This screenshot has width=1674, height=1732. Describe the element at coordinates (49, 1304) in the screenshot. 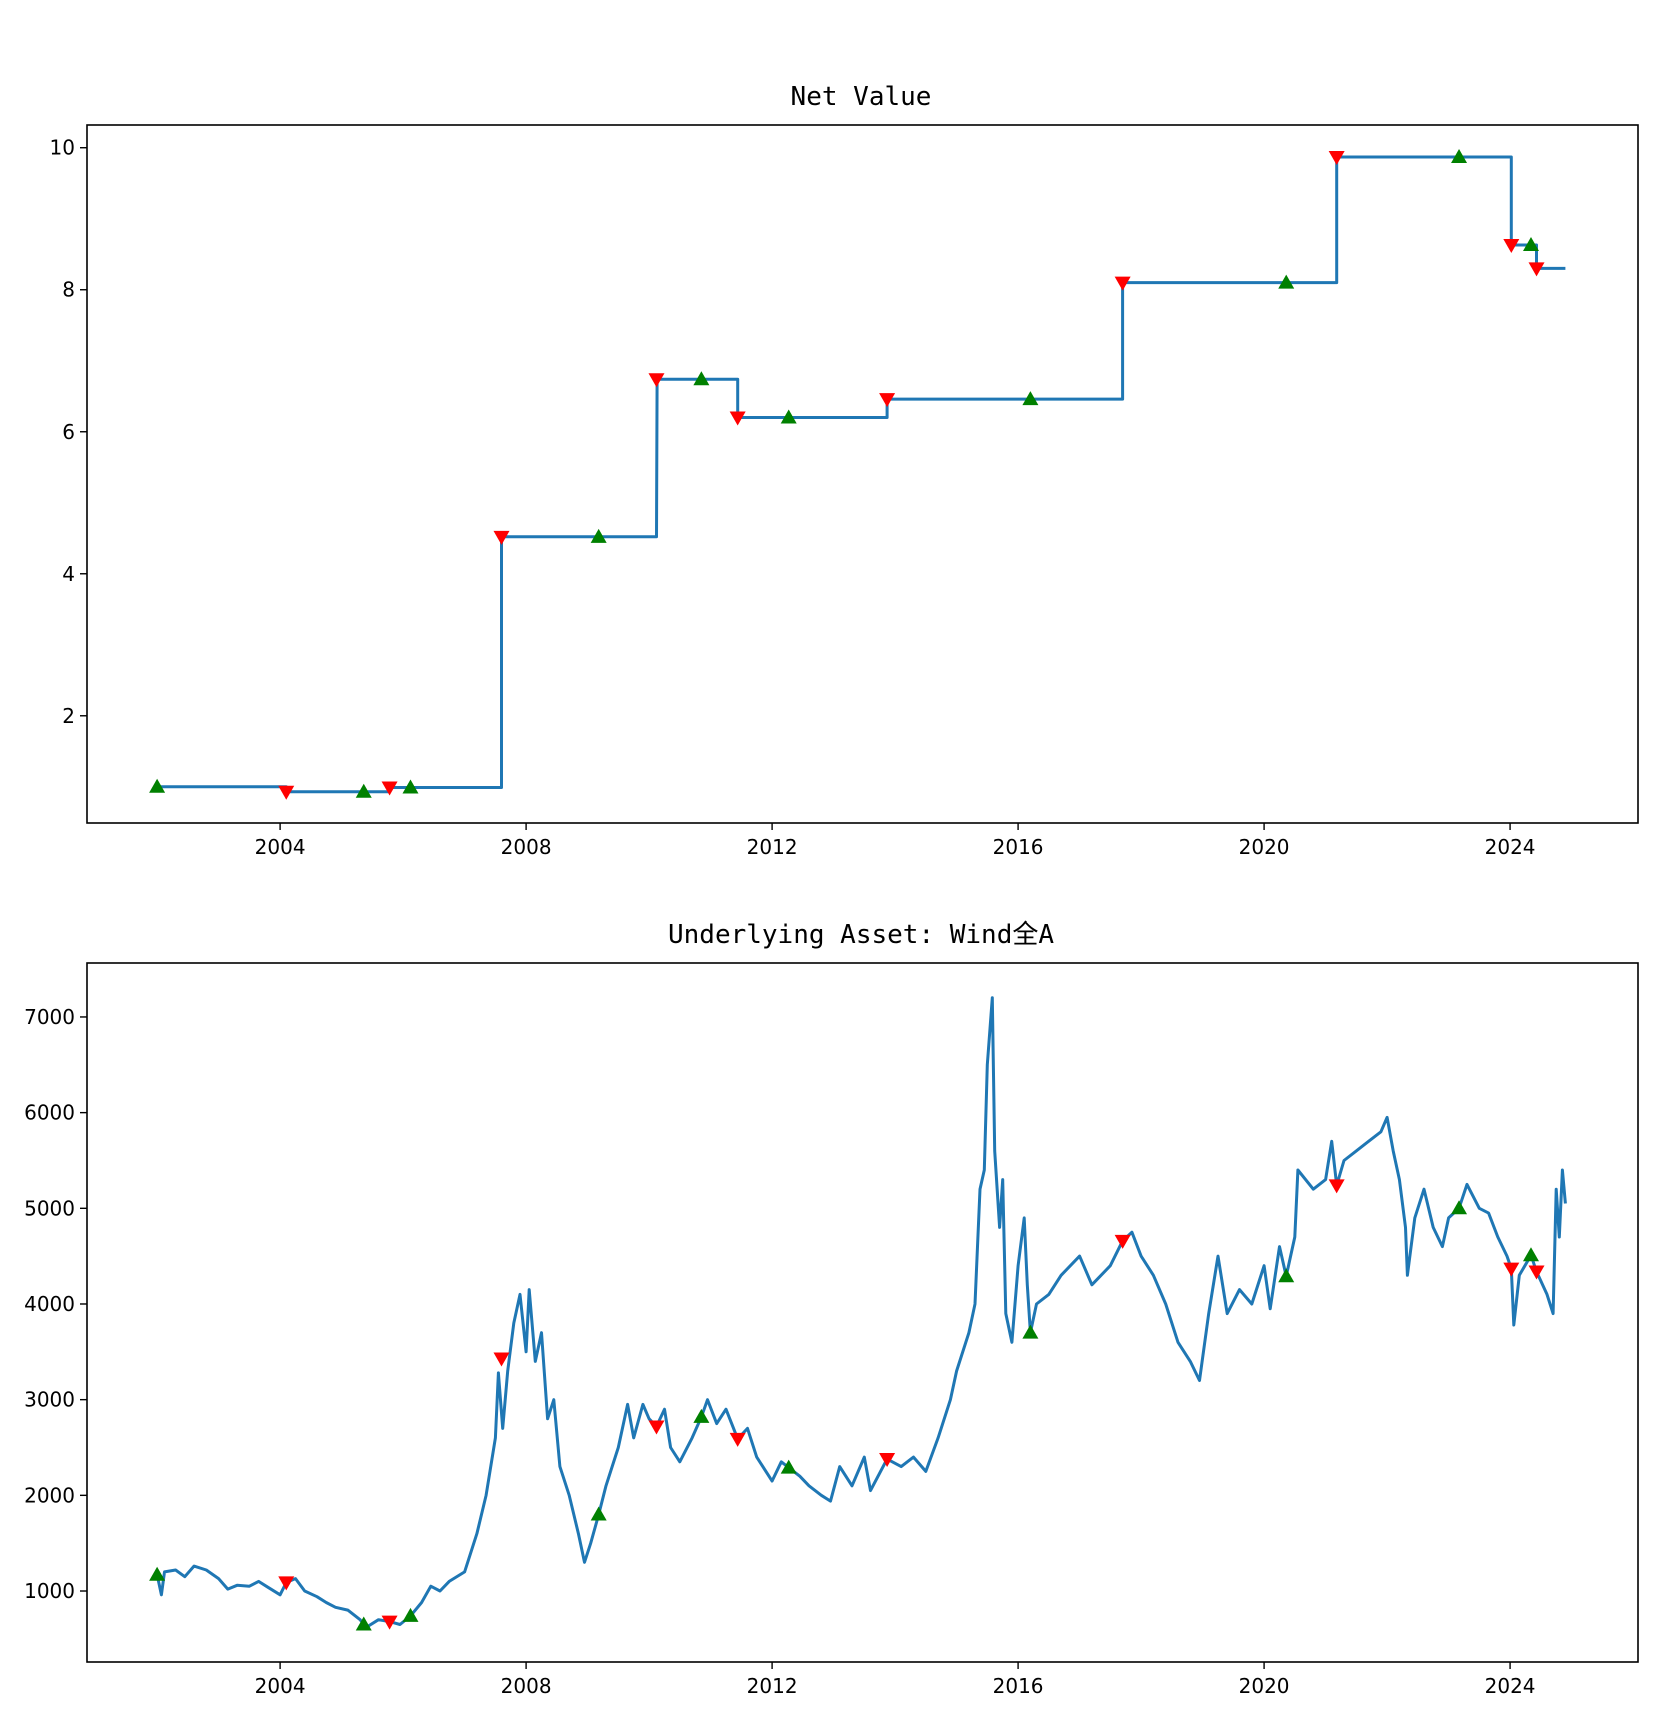

I see `y-tick-label: 4000` at that location.